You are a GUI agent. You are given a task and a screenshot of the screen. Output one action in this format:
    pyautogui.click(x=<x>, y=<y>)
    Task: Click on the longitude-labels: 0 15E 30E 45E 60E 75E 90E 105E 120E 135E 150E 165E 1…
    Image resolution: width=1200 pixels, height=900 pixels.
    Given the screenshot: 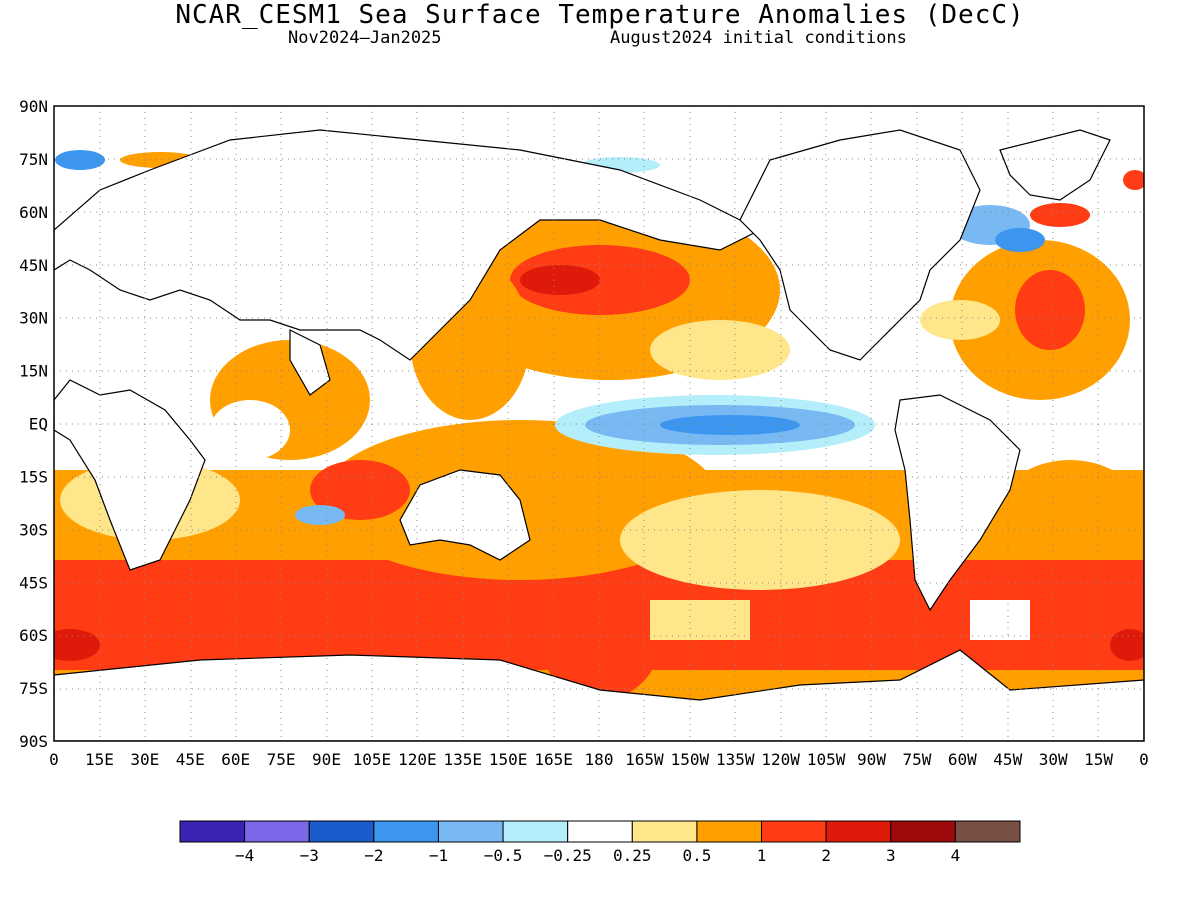 What is the action you would take?
    pyautogui.click(x=599, y=759)
    